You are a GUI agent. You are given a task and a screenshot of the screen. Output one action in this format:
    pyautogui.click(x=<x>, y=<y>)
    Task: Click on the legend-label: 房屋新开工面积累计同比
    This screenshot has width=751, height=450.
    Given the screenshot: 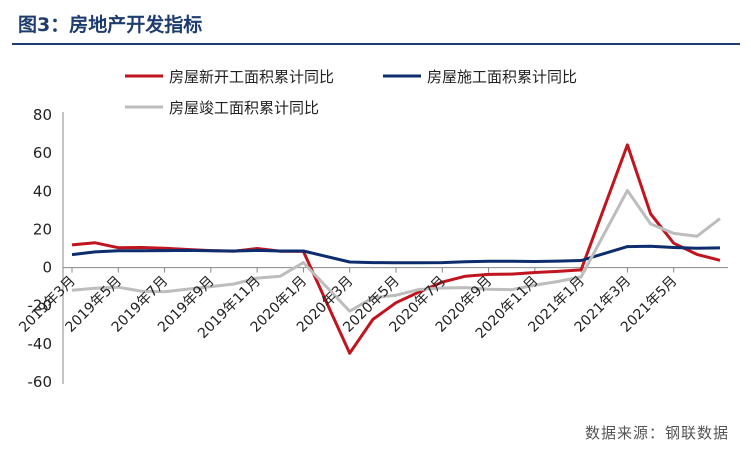 What is the action you would take?
    pyautogui.click(x=251, y=77)
    